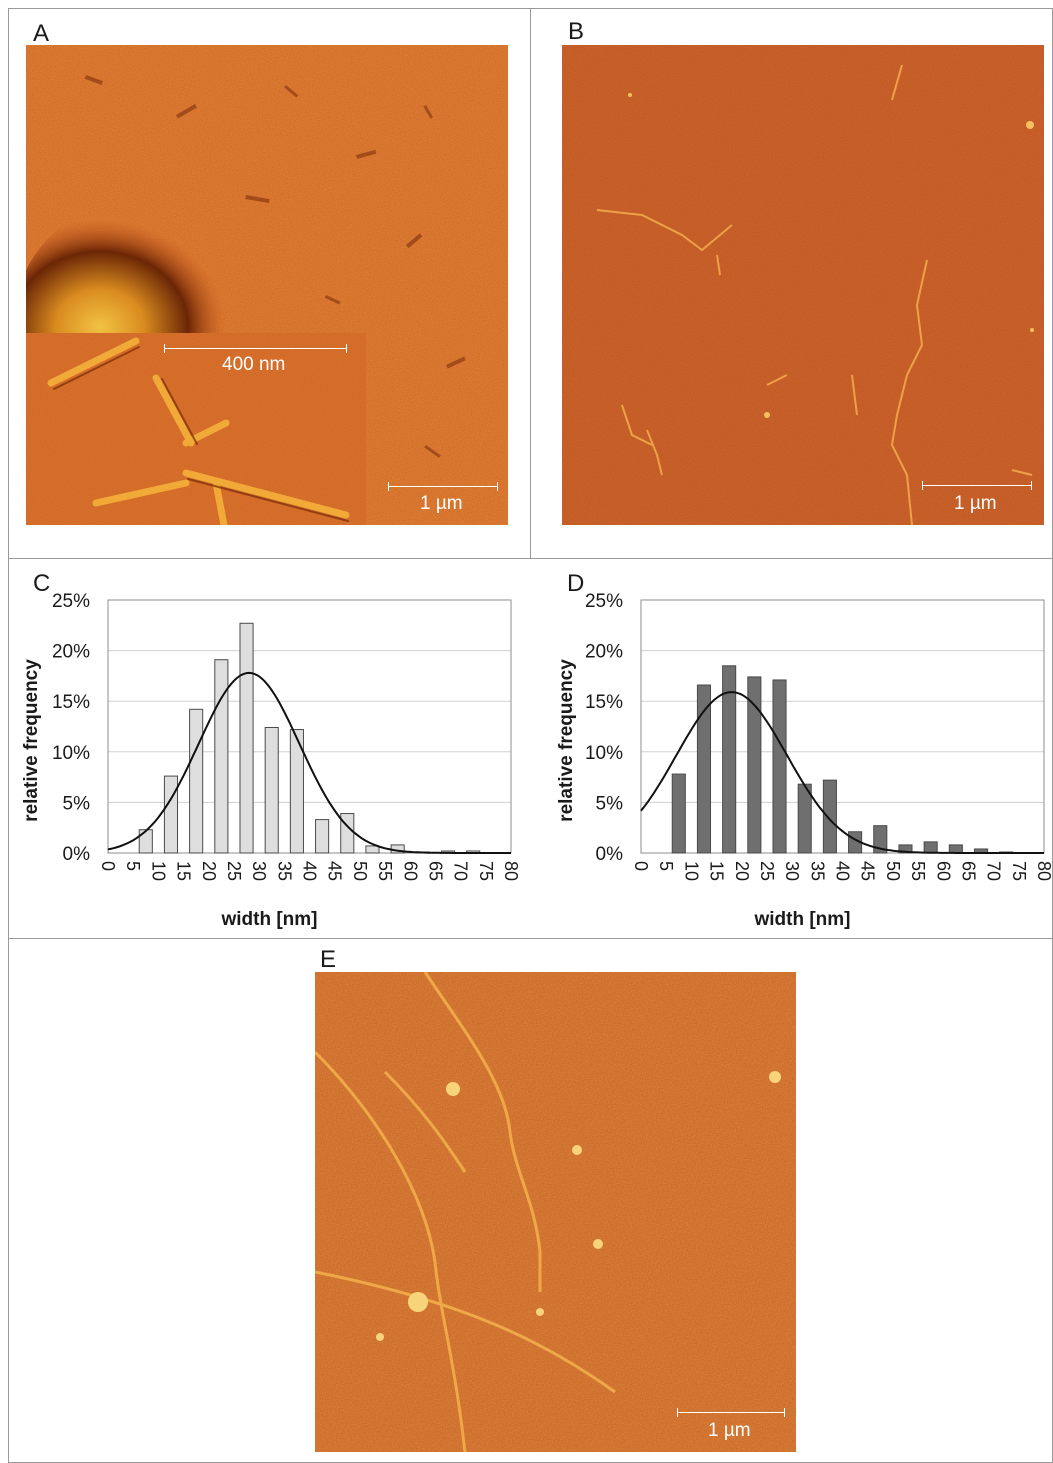 The width and height of the screenshot is (1053, 1463). I want to click on scale-bar-a, so click(443, 486).